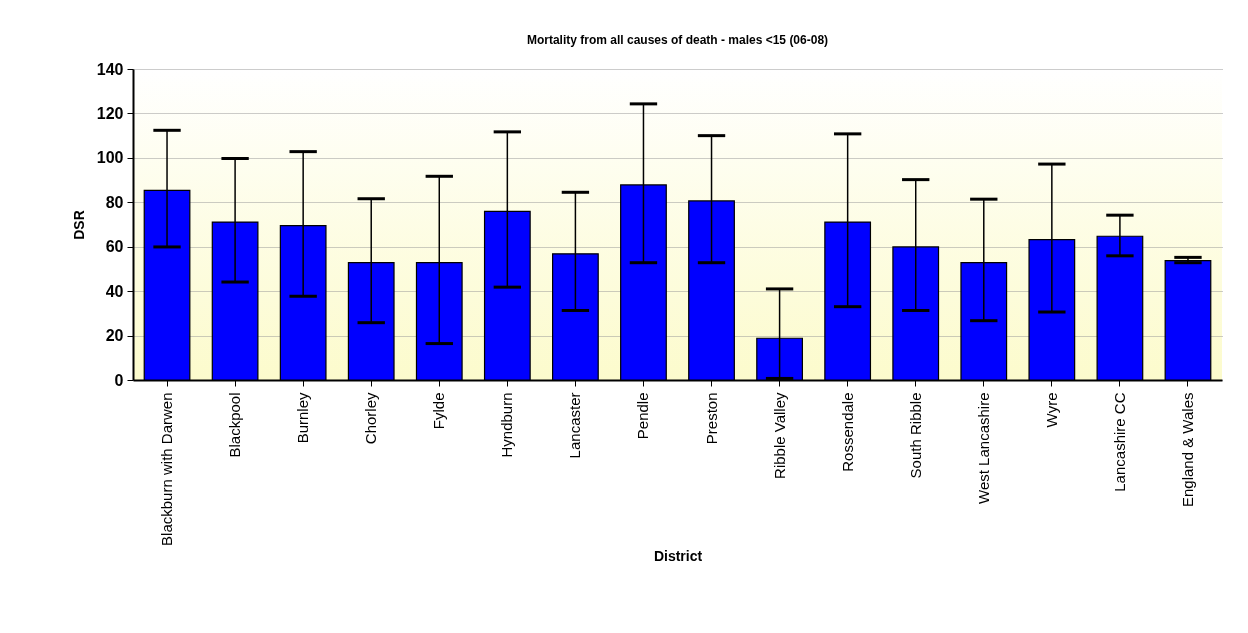  I want to click on y-tick-label: 40, so click(114, 291).